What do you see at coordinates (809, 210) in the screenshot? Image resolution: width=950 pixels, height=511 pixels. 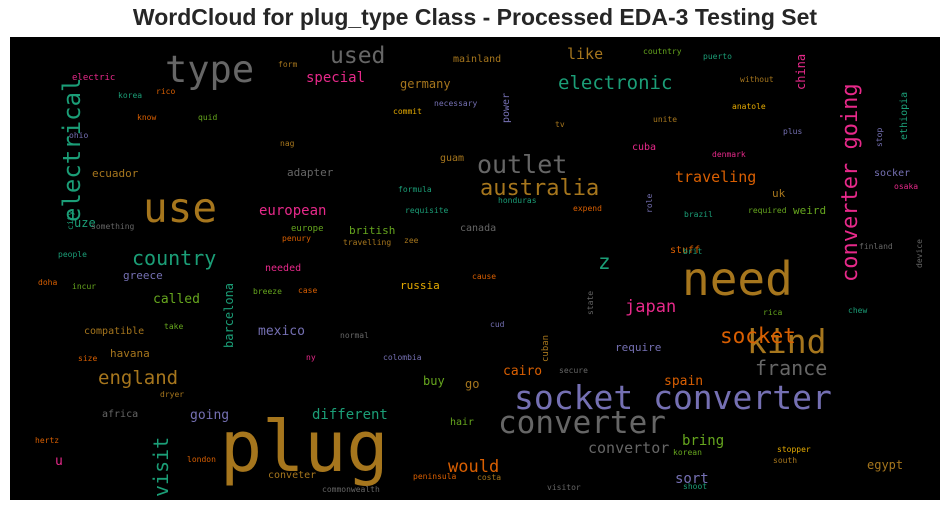 I see `word-weird: weird` at bounding box center [809, 210].